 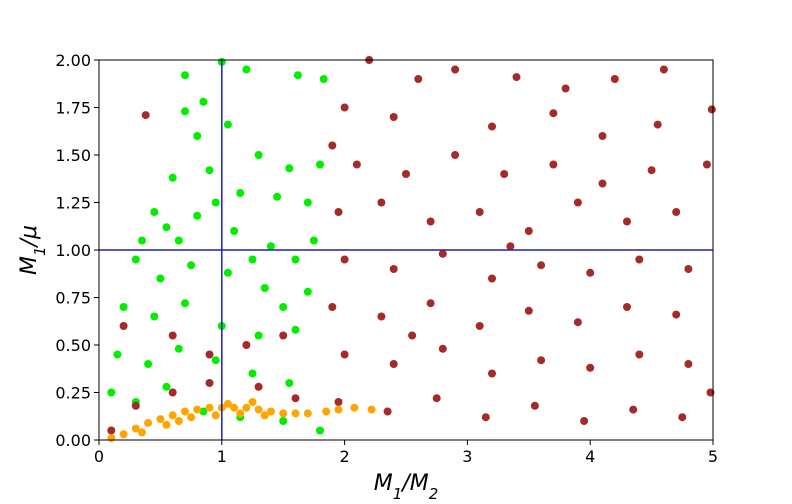 I want to click on y-tick-label: 1.75, so click(x=73, y=108).